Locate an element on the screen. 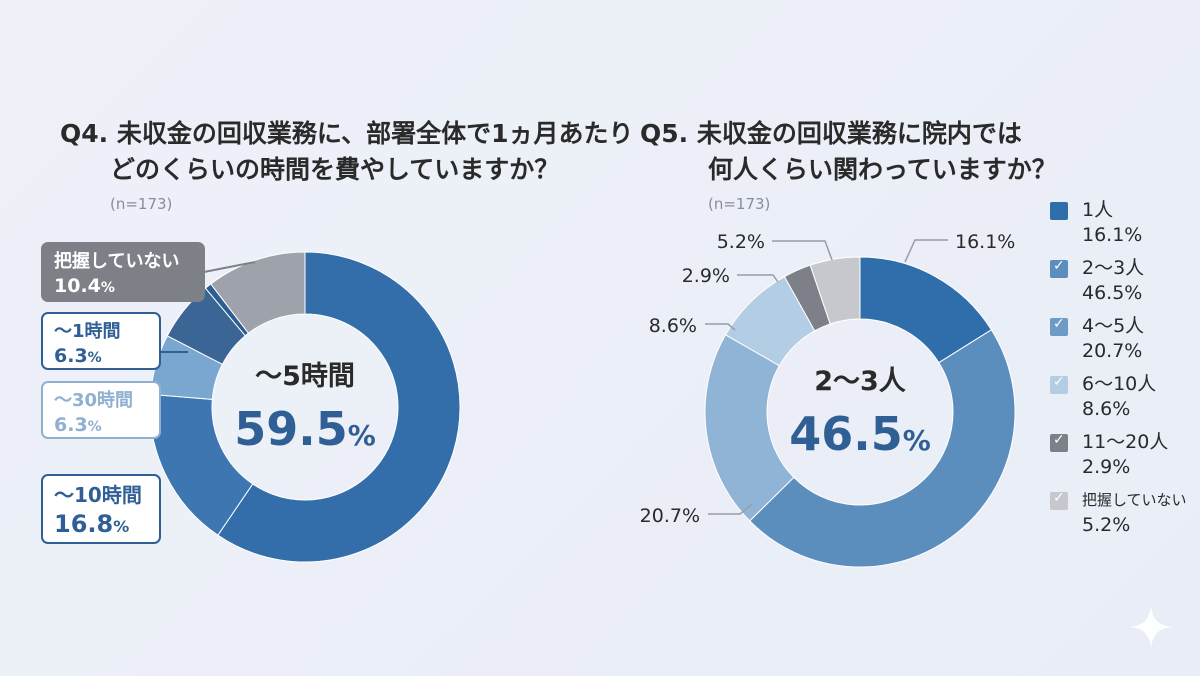  q5-n-label: (n=173) is located at coordinates (739, 204).